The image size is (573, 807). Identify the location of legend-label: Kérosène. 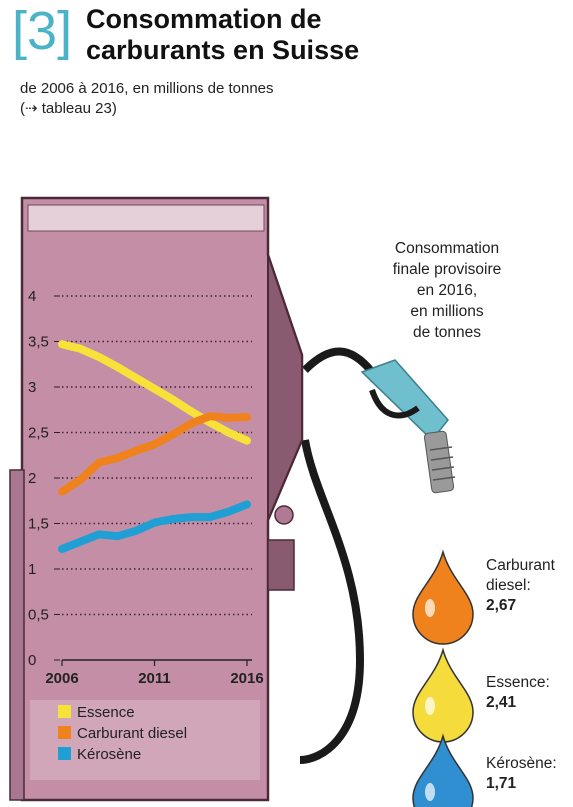
(109, 754).